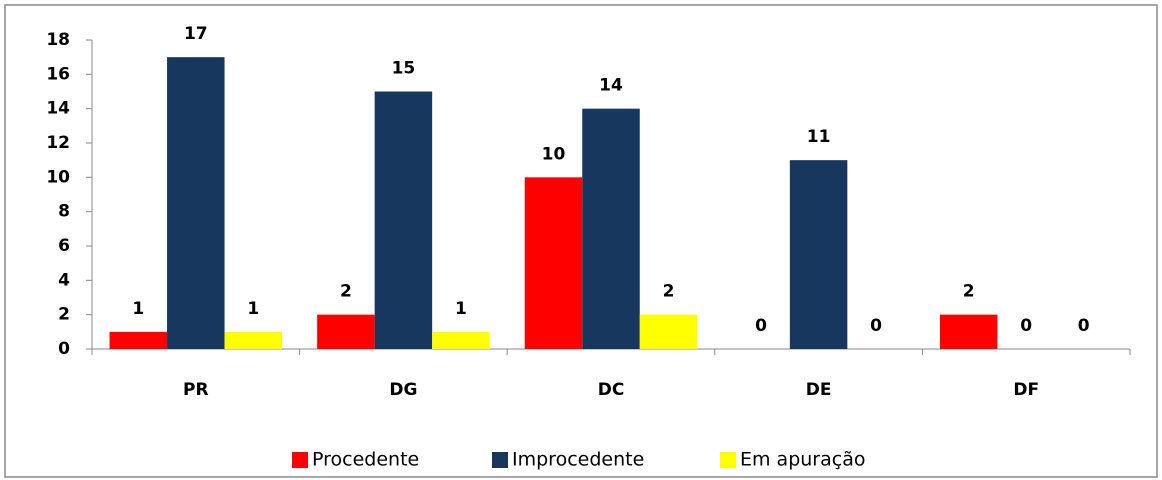 The image size is (1162, 480). What do you see at coordinates (819, 137) in the screenshot?
I see `data-label: 11` at bounding box center [819, 137].